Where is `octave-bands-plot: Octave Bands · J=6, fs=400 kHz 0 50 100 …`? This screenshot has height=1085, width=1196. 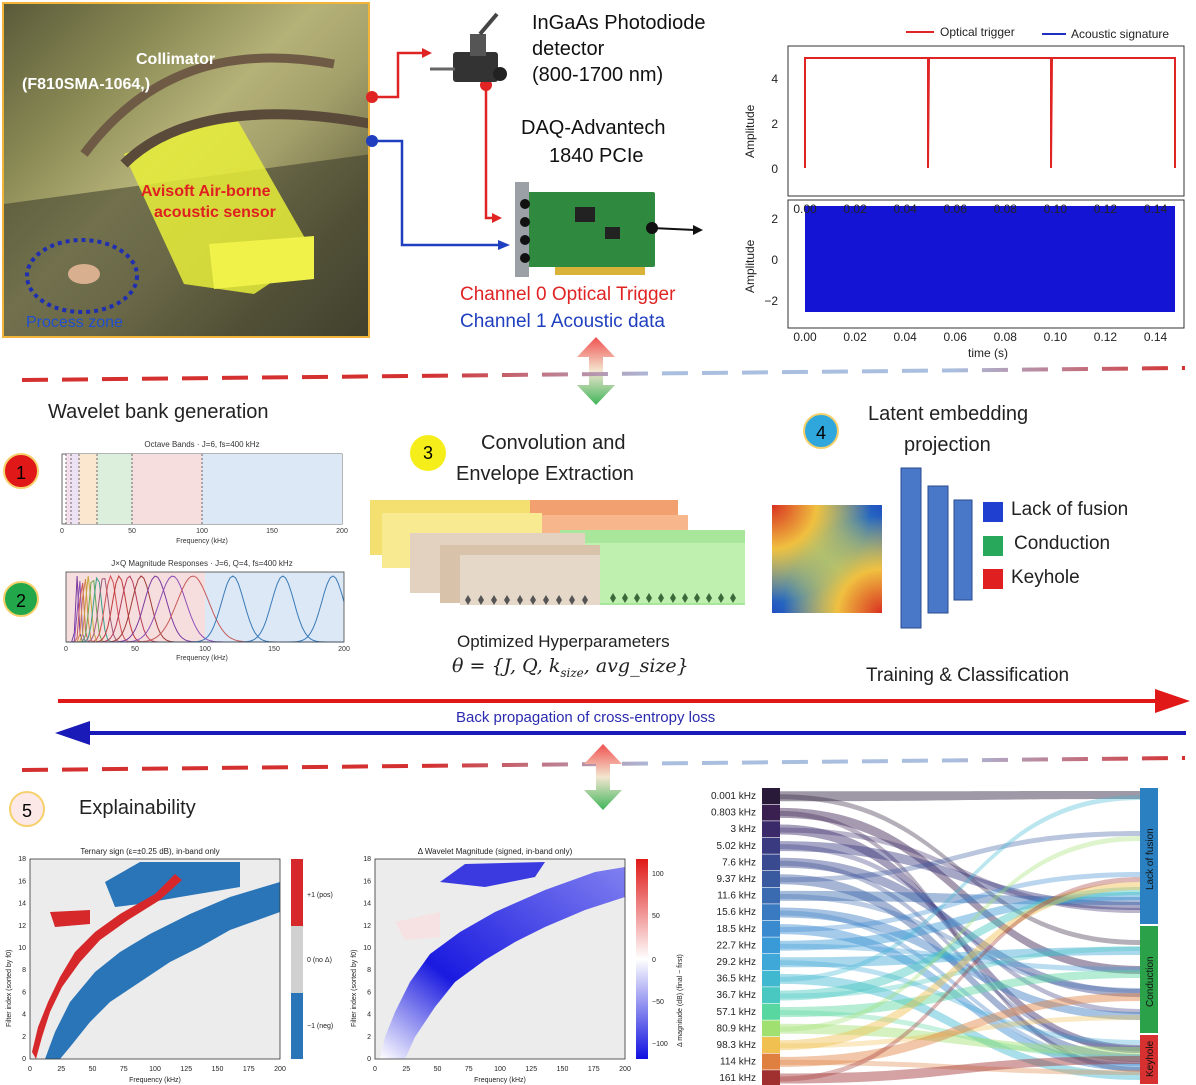 octave-bands-plot: Octave Bands · J=6, fs=400 kHz 0 50 100 … is located at coordinates (204, 492).